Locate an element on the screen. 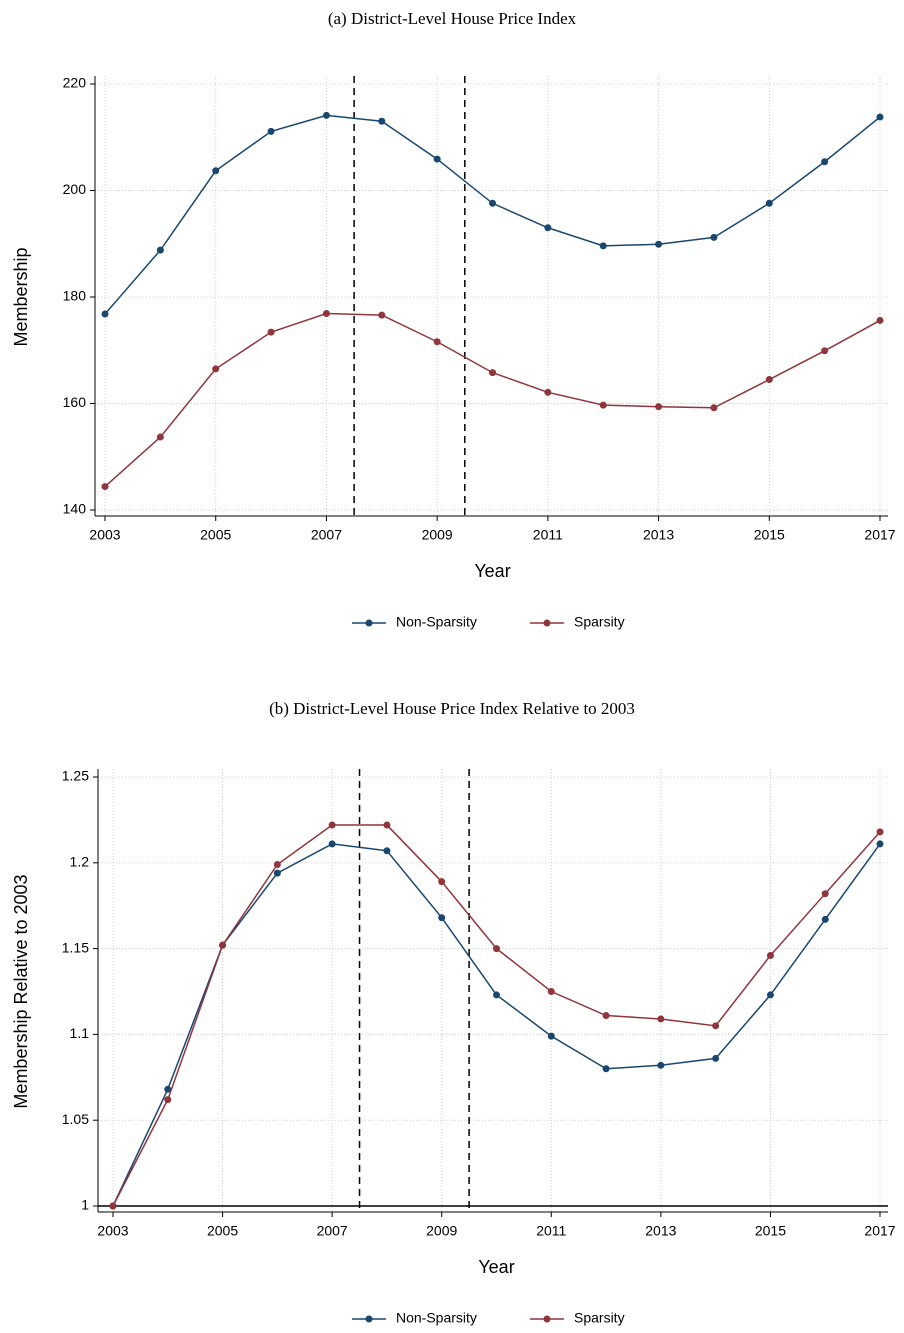  y-tick-label: 1 is located at coordinates (85, 1205).